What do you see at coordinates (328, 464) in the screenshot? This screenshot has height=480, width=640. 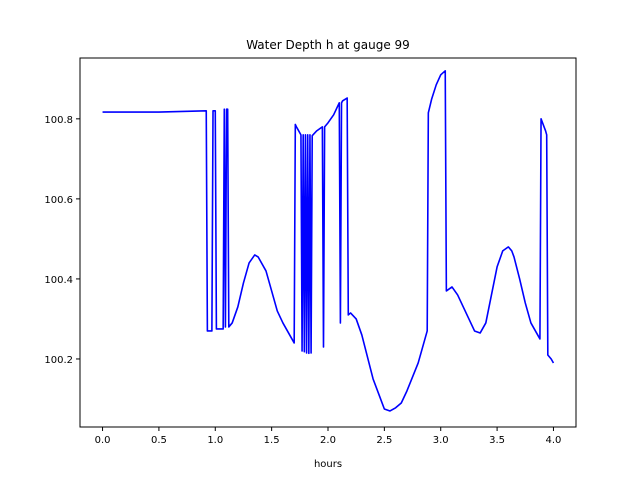 I see `x-axis-label: hours` at bounding box center [328, 464].